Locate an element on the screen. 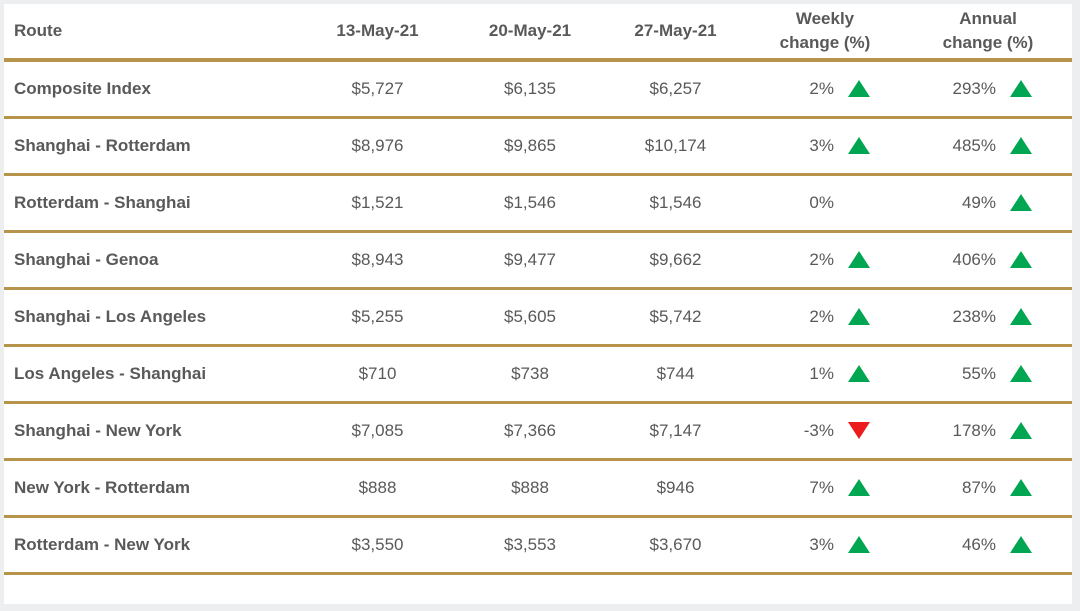  annual-change-value: 485% is located at coordinates (974, 145).